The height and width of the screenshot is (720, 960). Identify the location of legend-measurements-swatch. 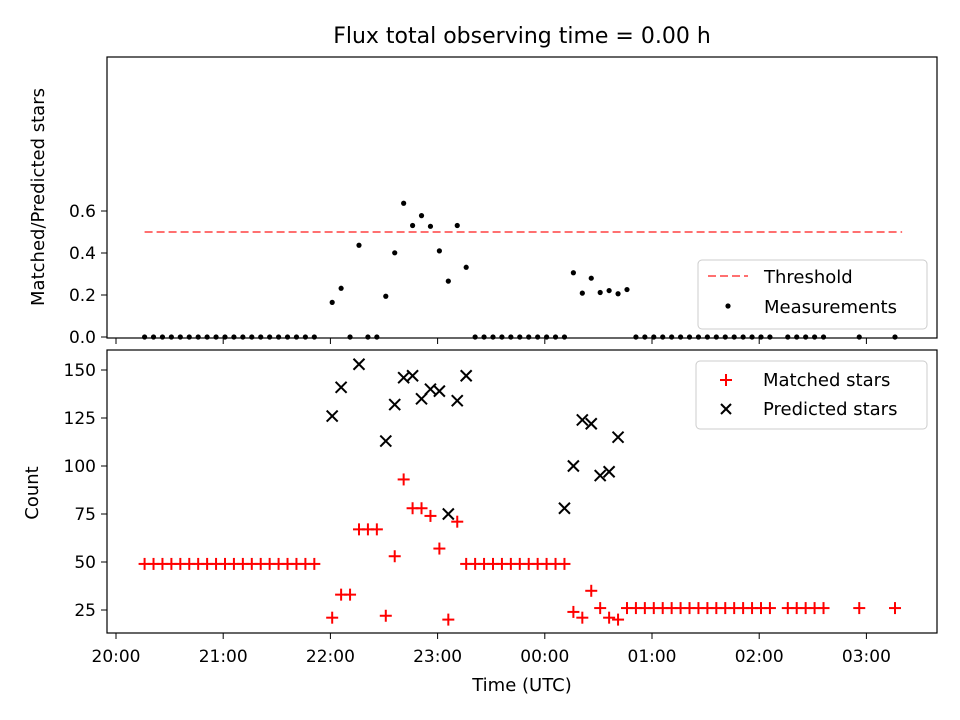
(728, 306).